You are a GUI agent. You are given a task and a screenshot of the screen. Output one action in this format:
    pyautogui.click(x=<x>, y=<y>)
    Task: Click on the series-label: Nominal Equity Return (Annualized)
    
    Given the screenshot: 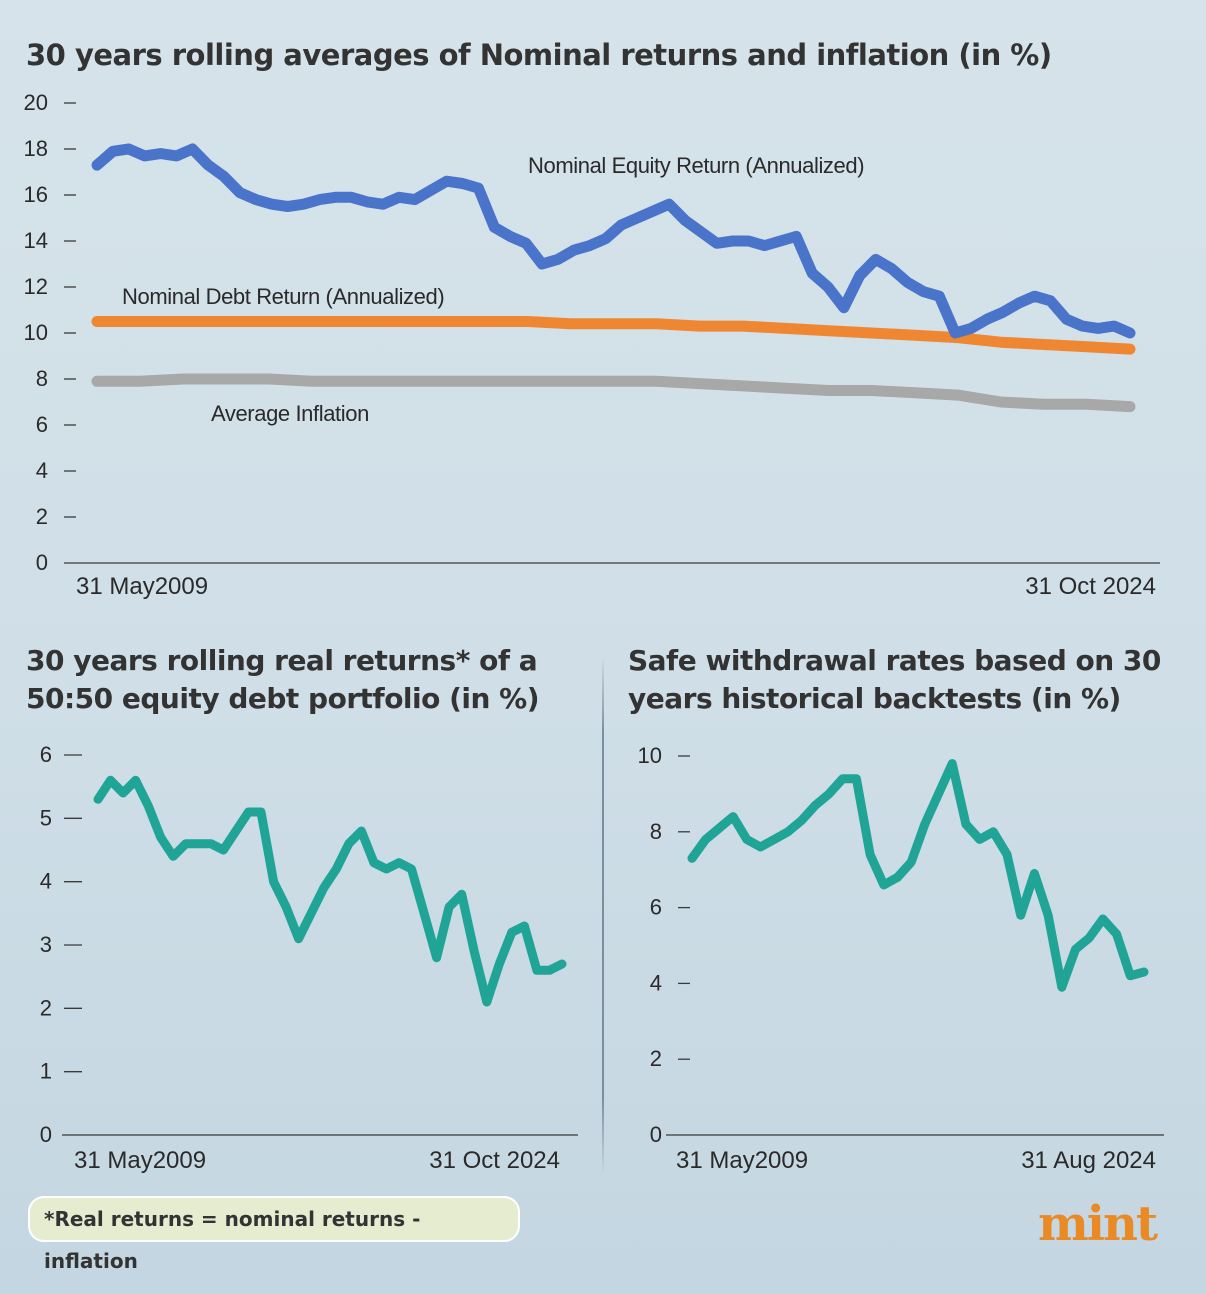 What is the action you would take?
    pyautogui.click(x=696, y=165)
    